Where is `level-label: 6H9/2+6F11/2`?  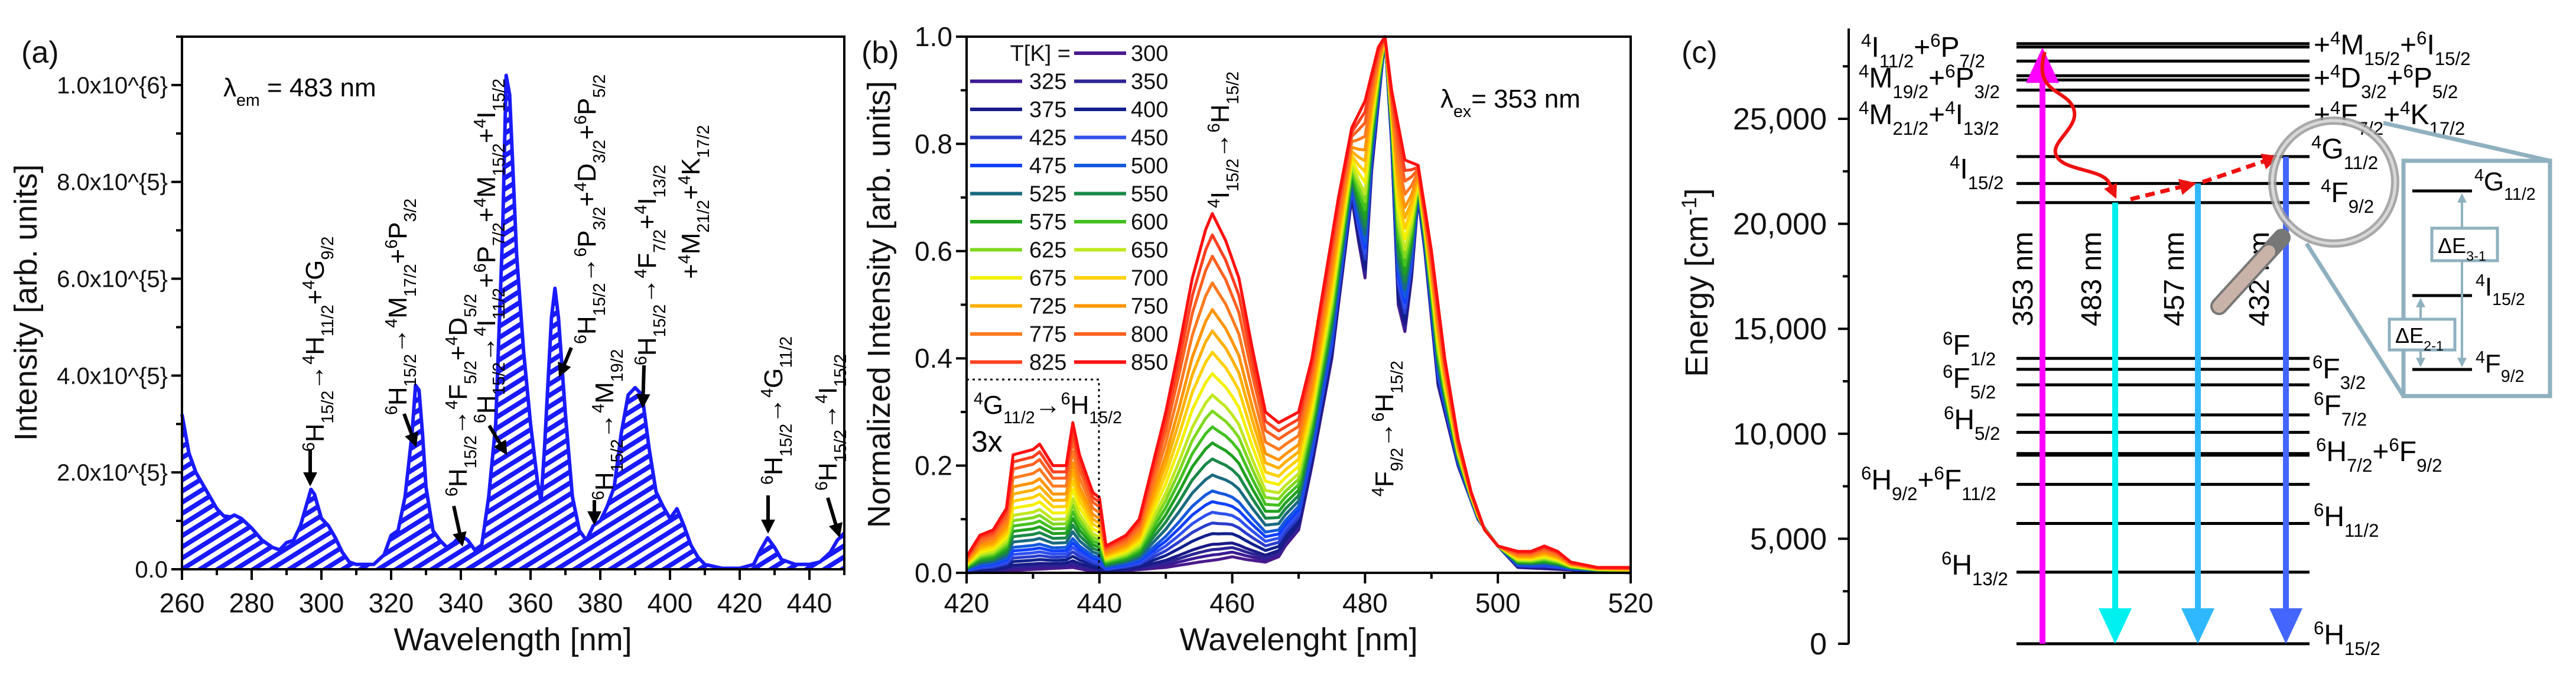 level-label: 6H9/2+6F11/2 is located at coordinates (1929, 484).